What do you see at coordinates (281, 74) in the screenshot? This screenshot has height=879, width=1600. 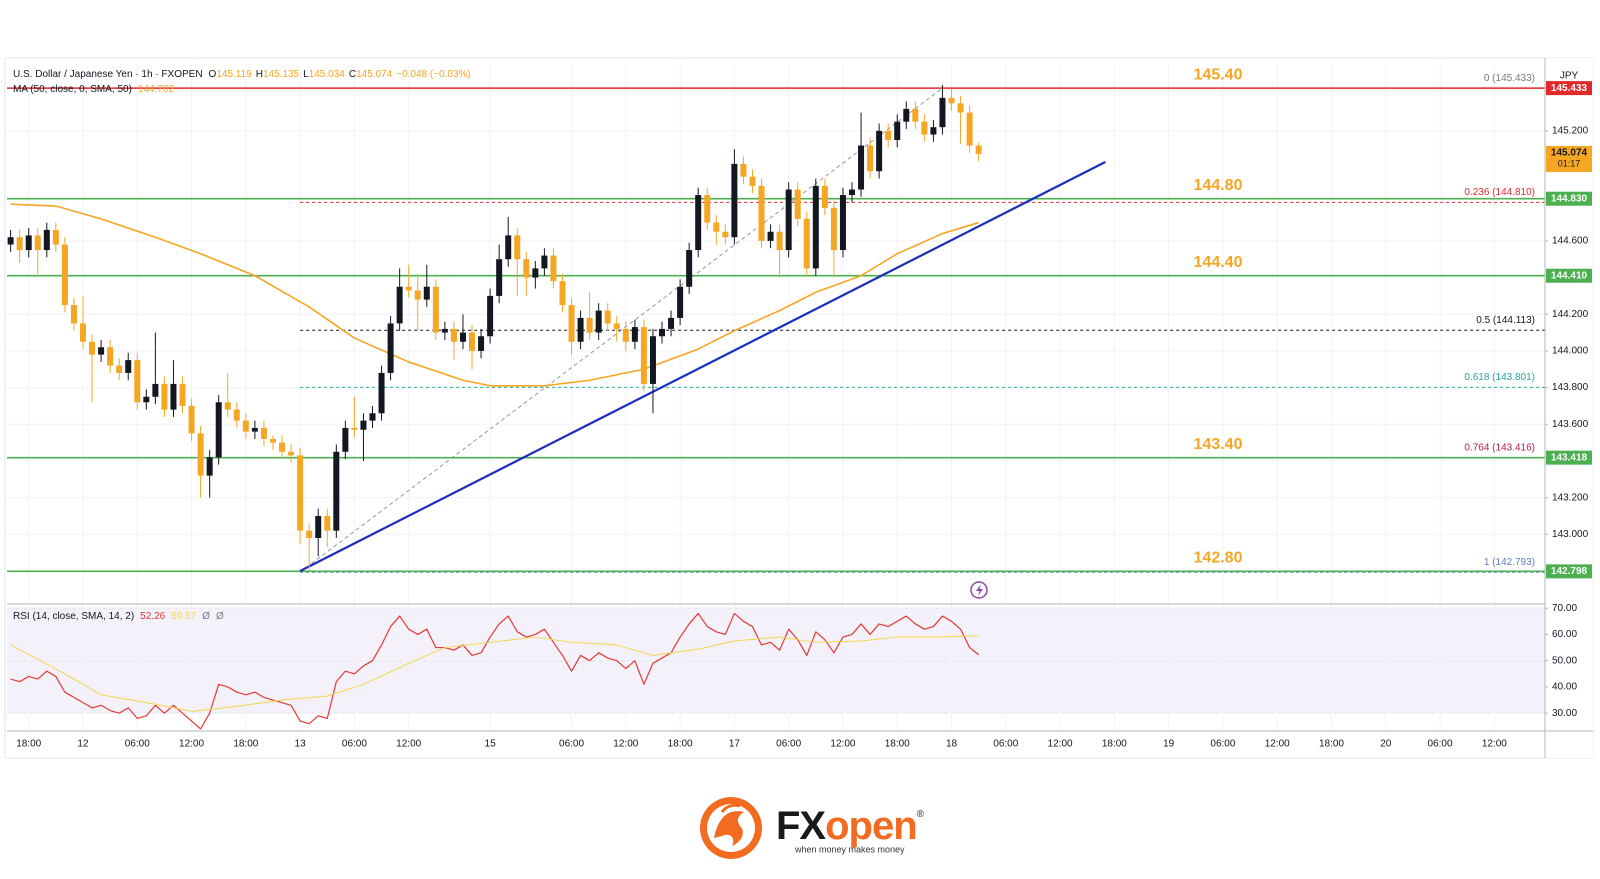 I see `legend-value: 145.135` at bounding box center [281, 74].